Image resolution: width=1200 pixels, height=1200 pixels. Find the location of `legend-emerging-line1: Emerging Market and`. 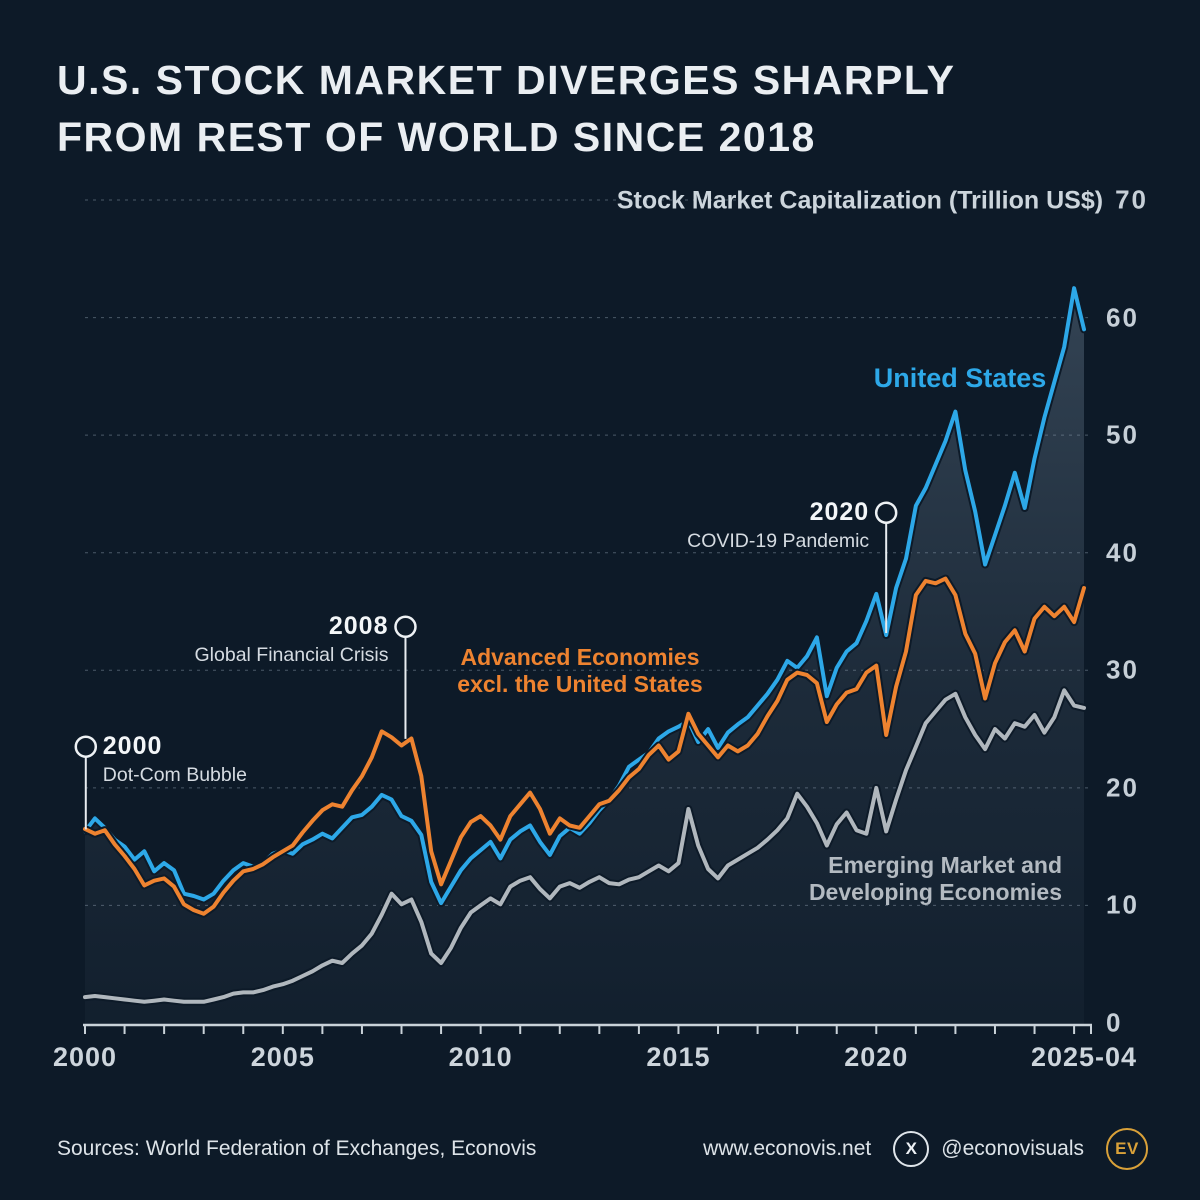

legend-emerging-line1: Emerging Market and is located at coordinates (945, 865).